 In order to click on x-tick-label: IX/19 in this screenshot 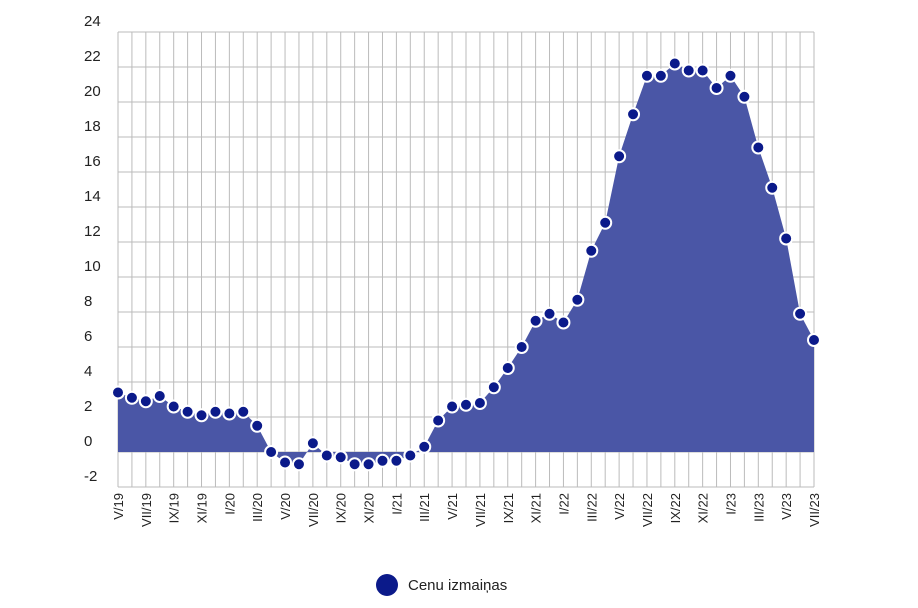, I will do `click(174, 508)`.